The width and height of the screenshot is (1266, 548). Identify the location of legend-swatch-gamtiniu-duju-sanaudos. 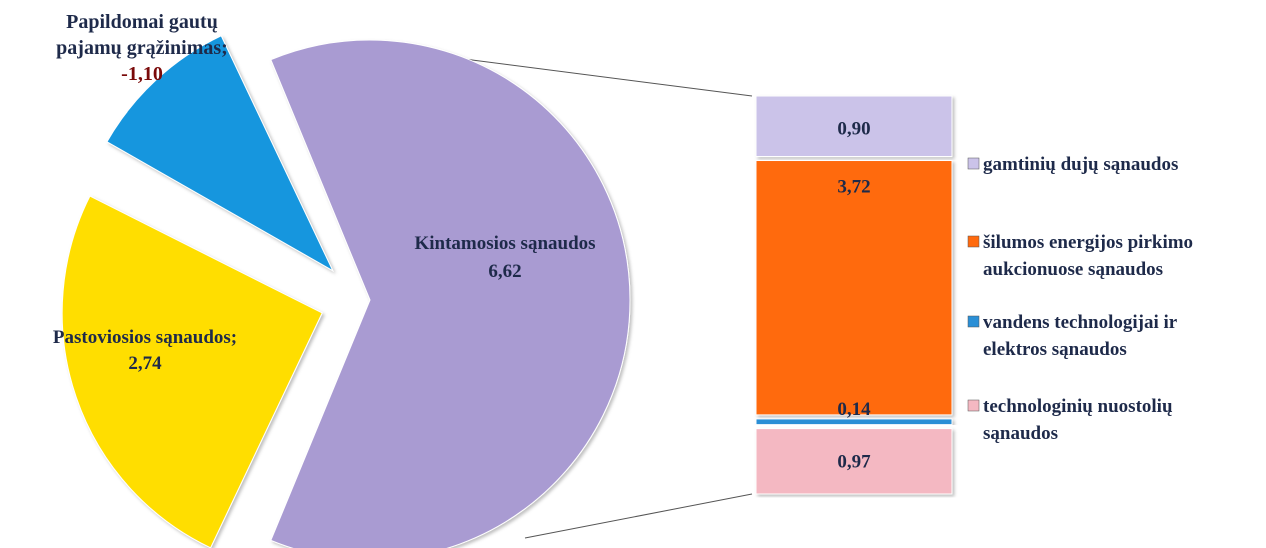
(973, 163).